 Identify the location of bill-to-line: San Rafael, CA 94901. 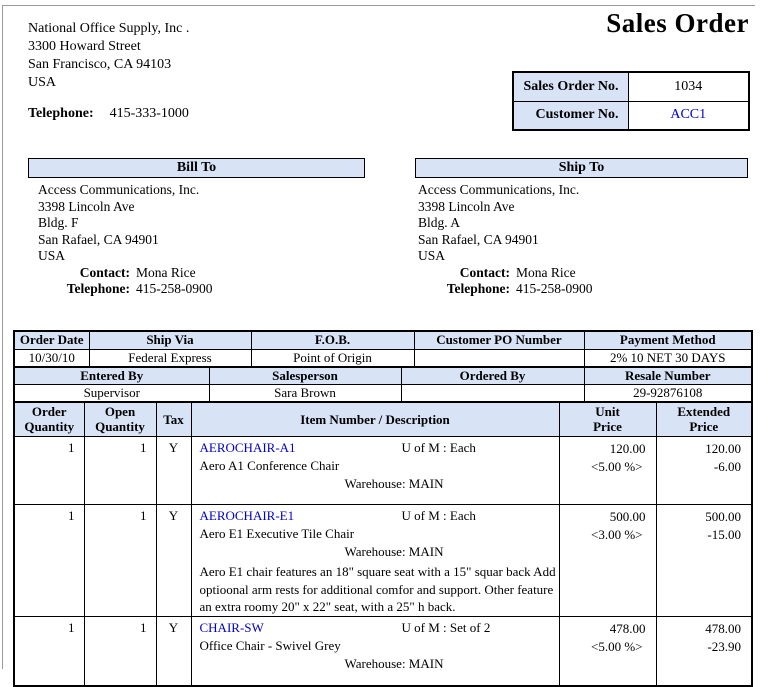
(125, 240).